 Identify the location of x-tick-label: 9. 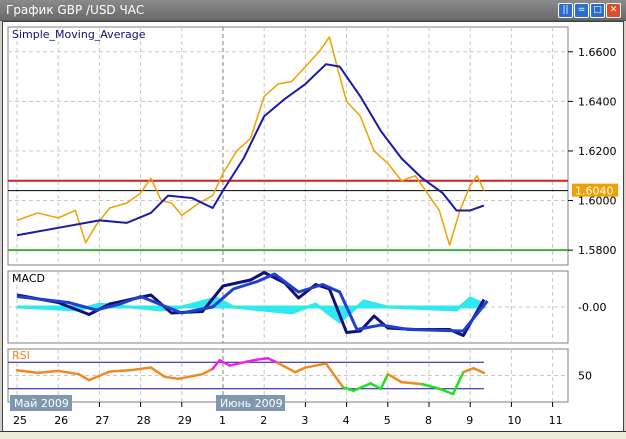
(469, 420).